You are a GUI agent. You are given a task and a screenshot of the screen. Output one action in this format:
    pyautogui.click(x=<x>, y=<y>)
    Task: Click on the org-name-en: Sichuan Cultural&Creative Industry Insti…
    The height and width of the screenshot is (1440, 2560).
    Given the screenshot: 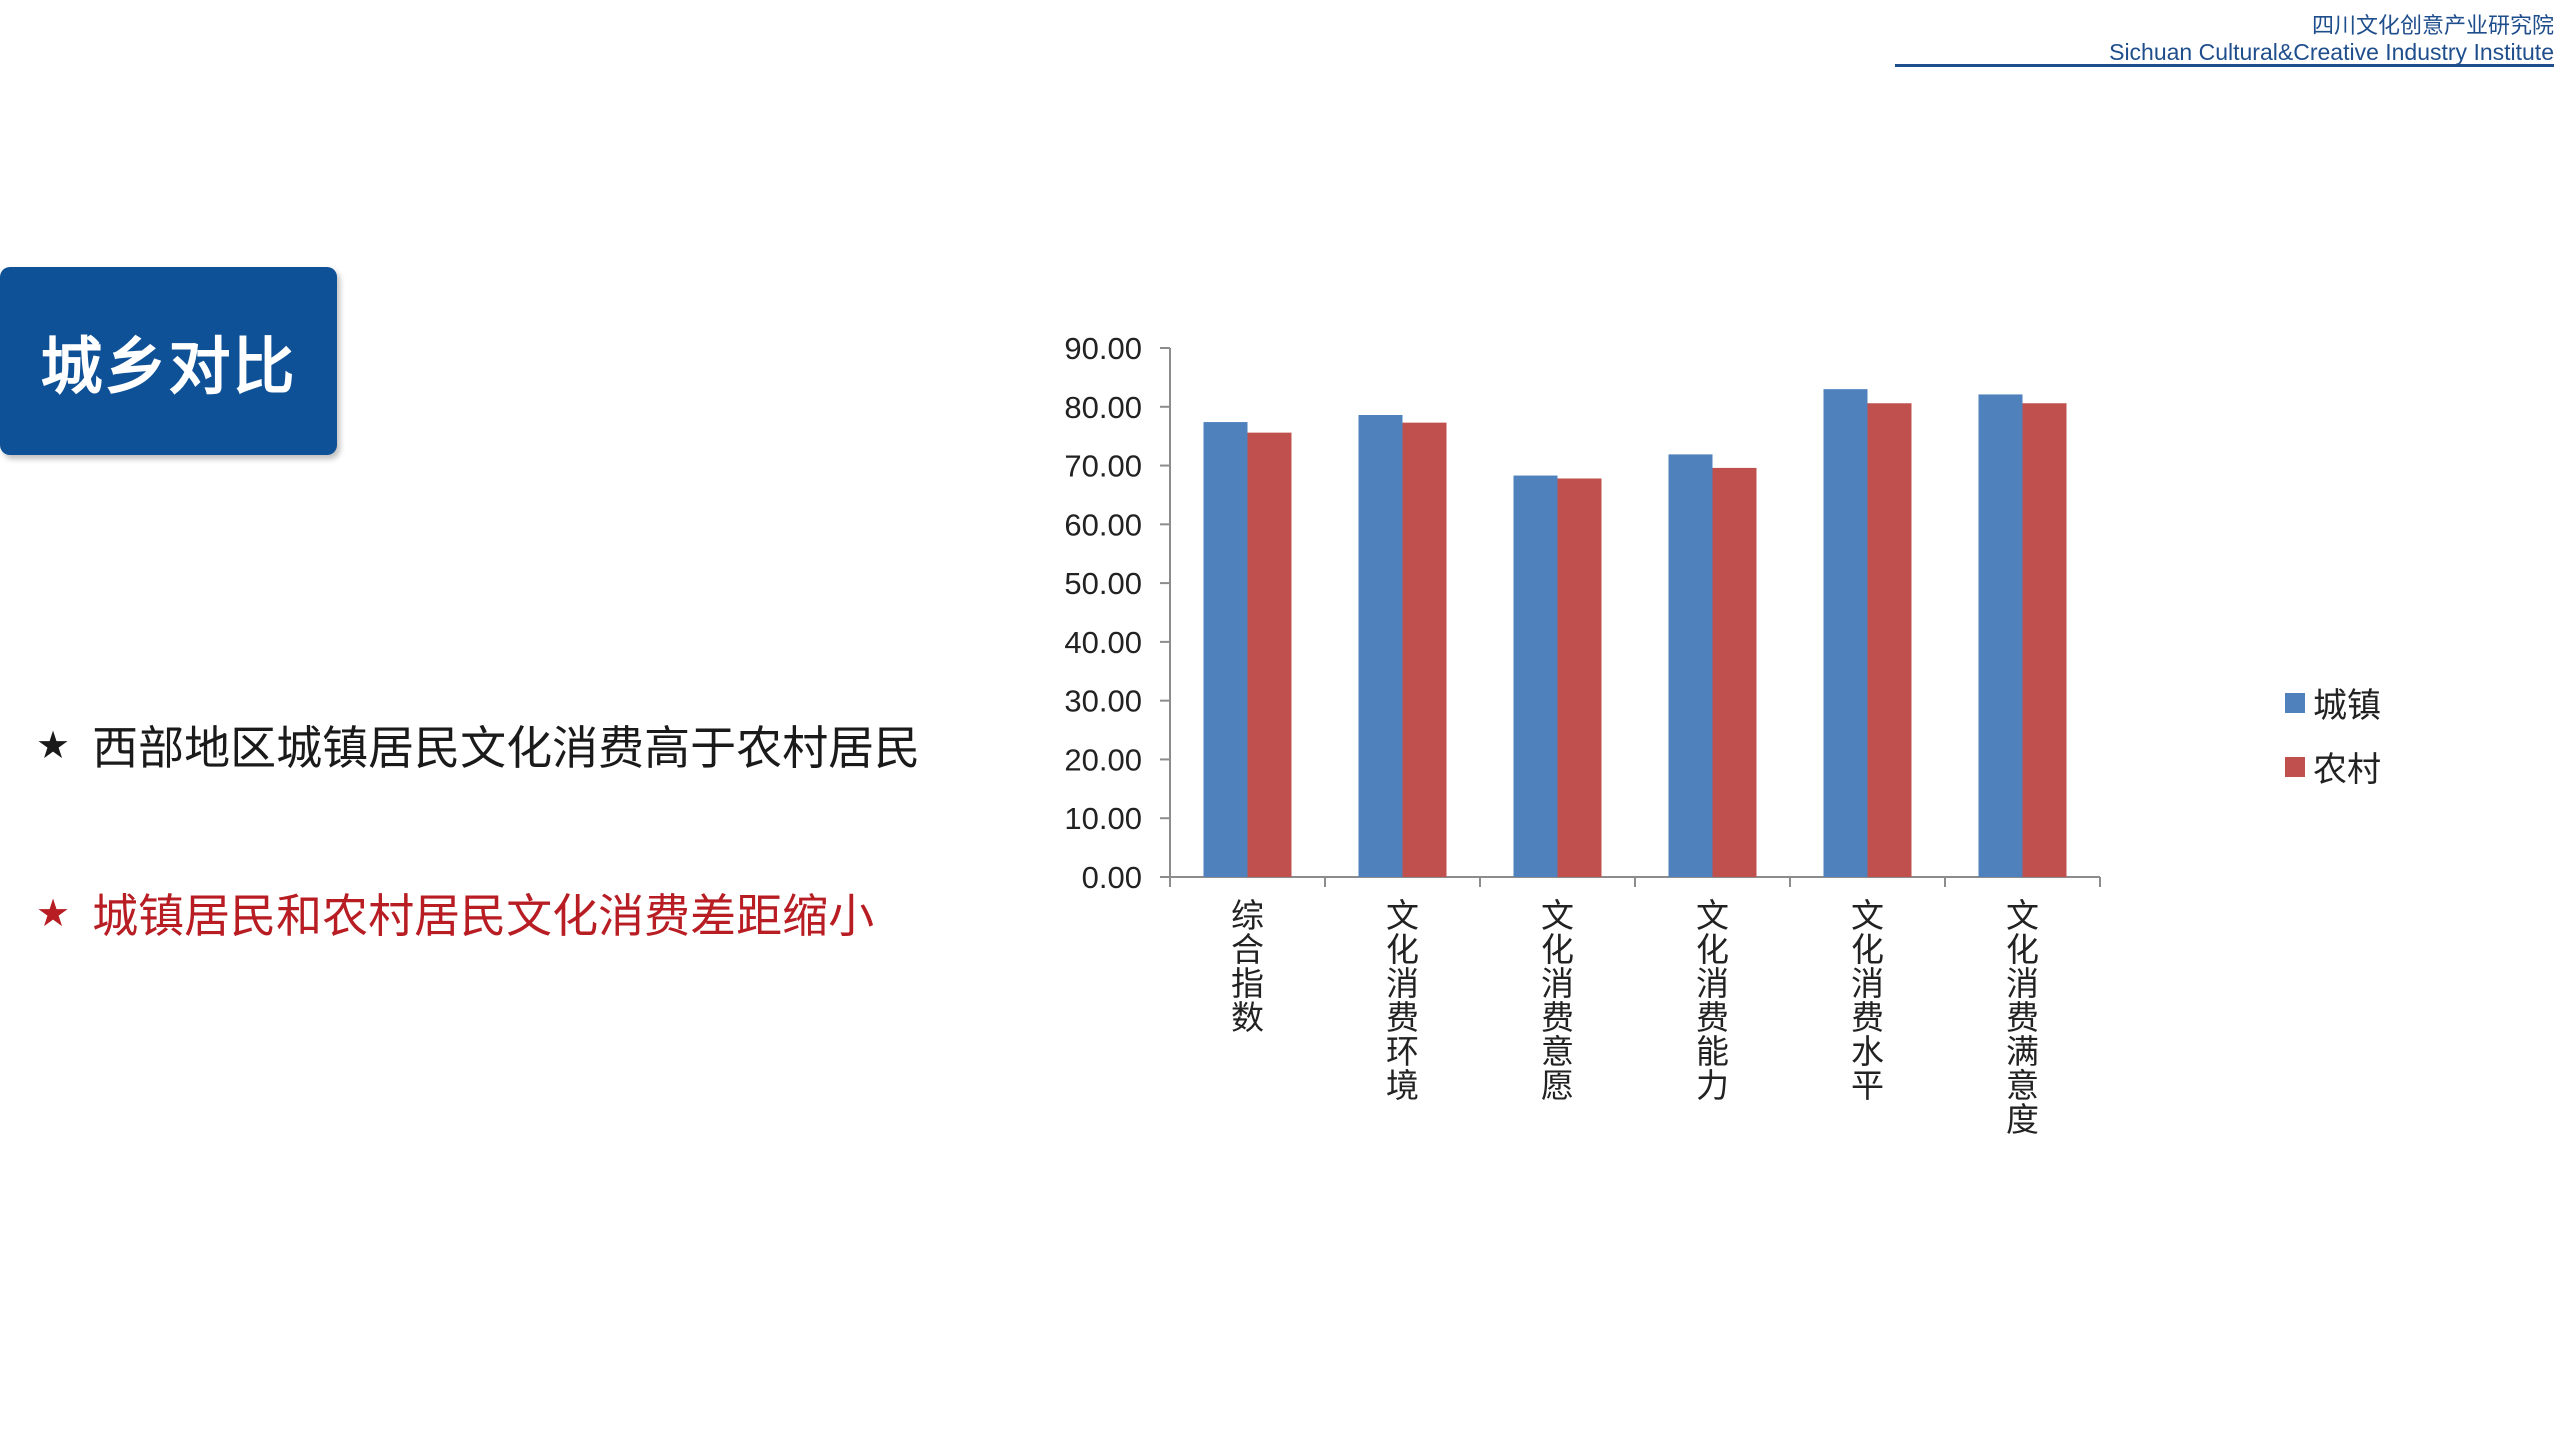 What is the action you would take?
    pyautogui.click(x=2331, y=52)
    